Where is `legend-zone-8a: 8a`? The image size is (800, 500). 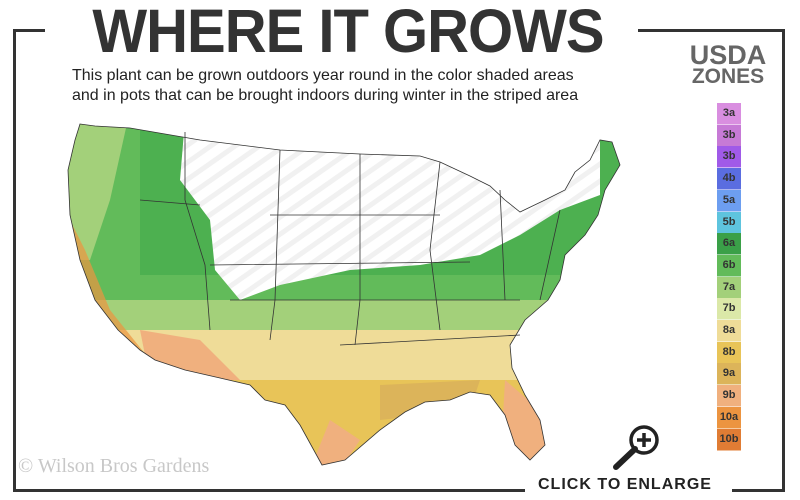 legend-zone-8a: 8a is located at coordinates (729, 331).